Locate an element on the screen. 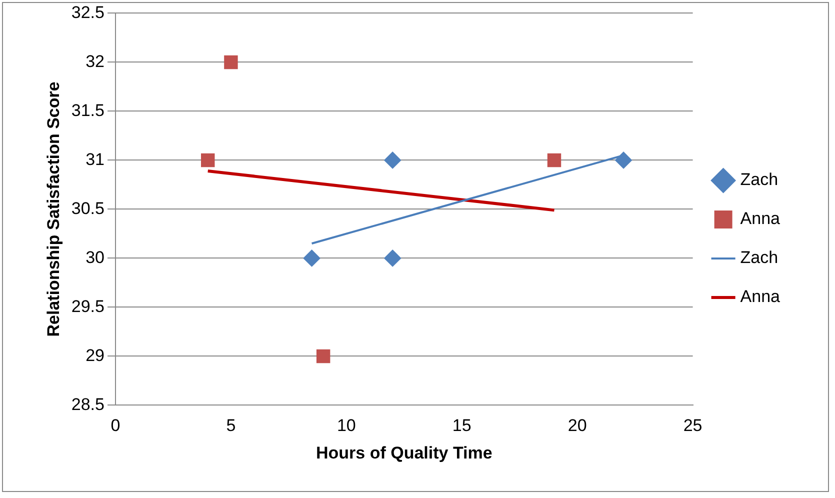 The width and height of the screenshot is (835, 498). x-tick-label: 0 is located at coordinates (115, 426).